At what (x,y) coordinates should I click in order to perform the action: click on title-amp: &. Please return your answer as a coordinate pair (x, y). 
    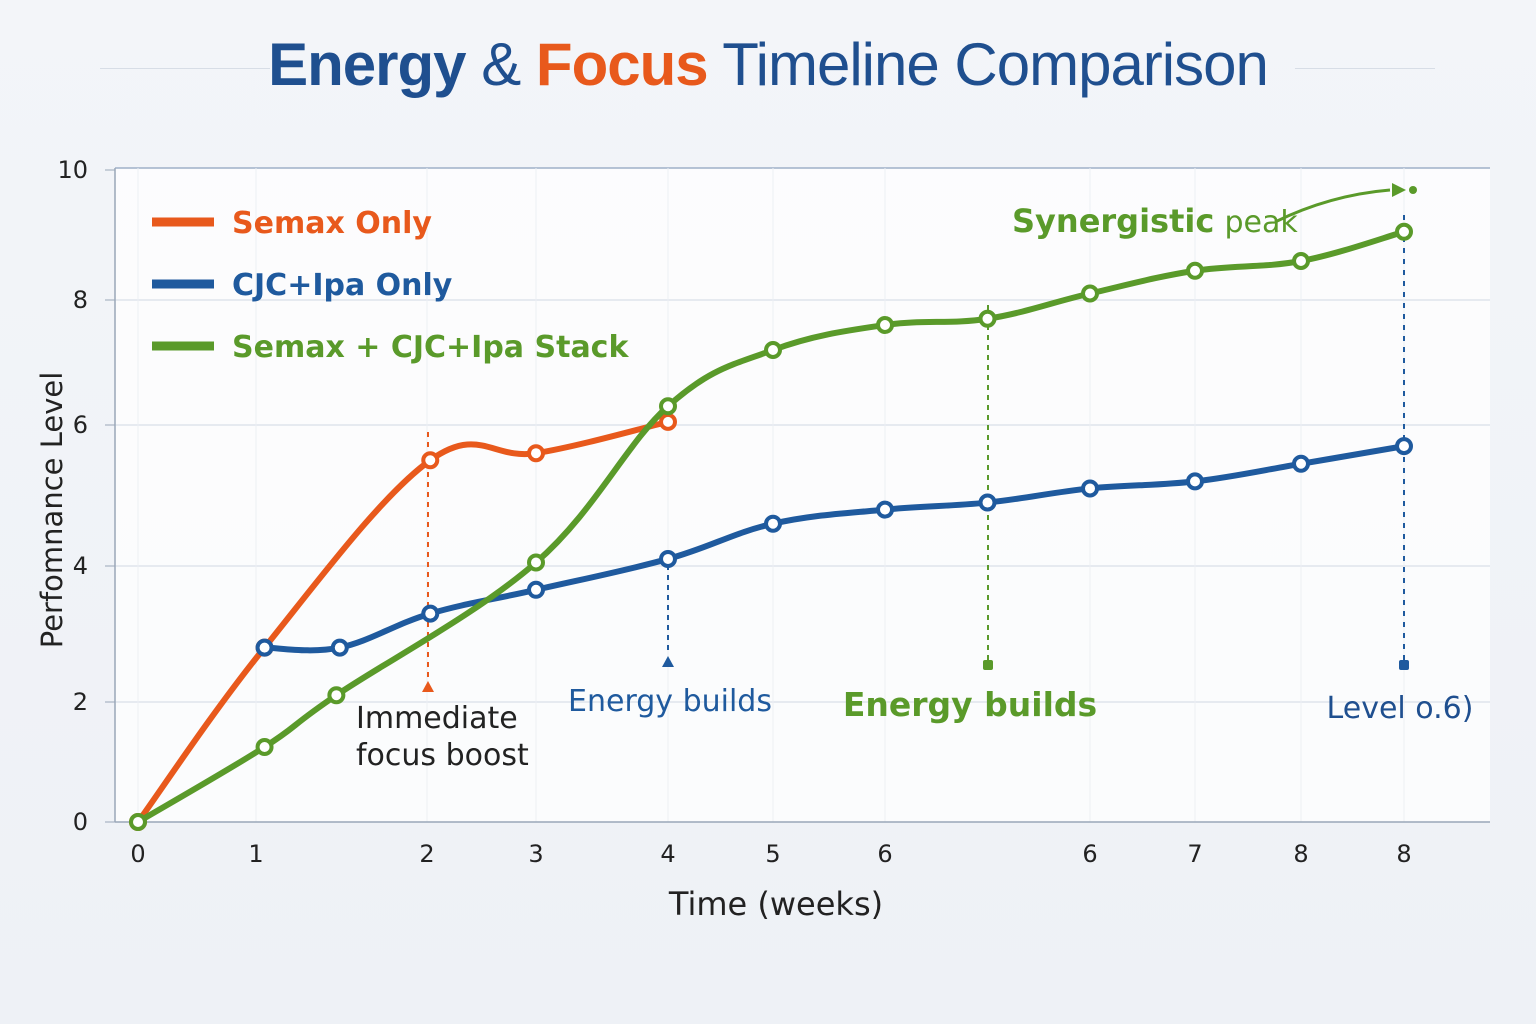
    Looking at the image, I should click on (501, 64).